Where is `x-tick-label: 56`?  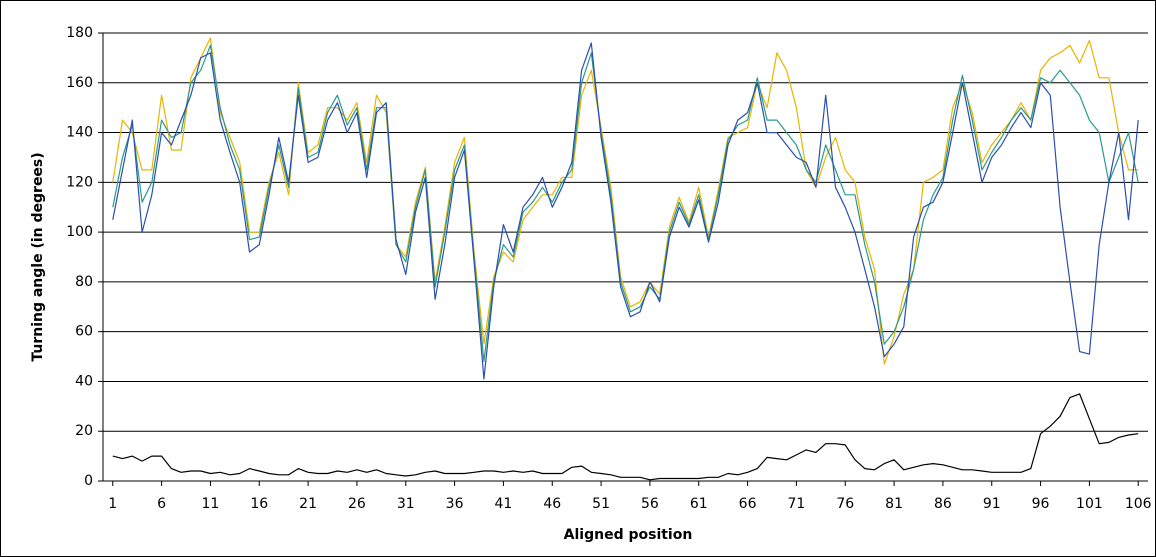 x-tick-label: 56 is located at coordinates (650, 504).